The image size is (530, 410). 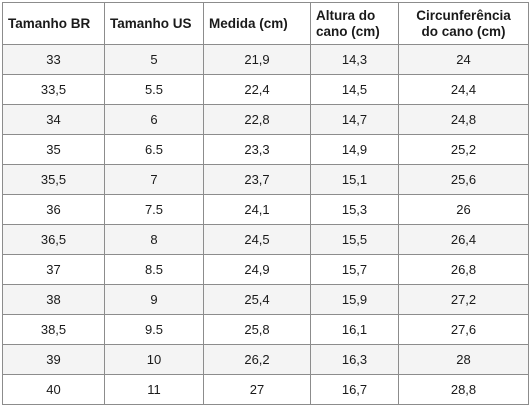 I want to click on header-label-line1: Circunferência, so click(x=463, y=15).